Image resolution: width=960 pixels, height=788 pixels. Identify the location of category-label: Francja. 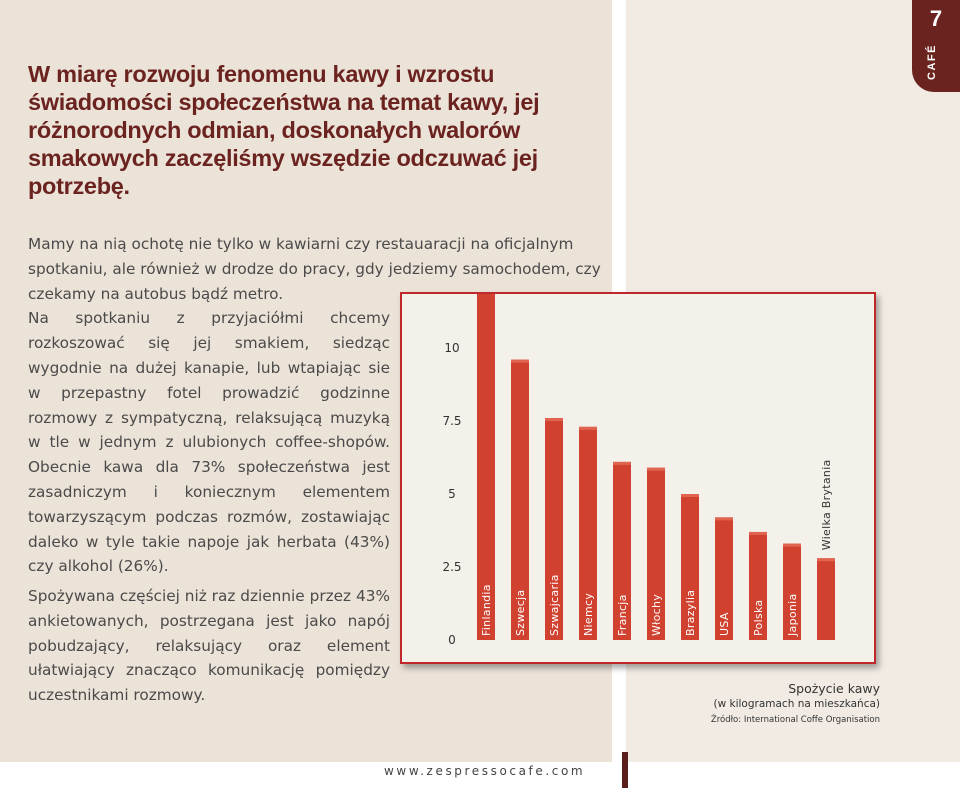
(622, 615).